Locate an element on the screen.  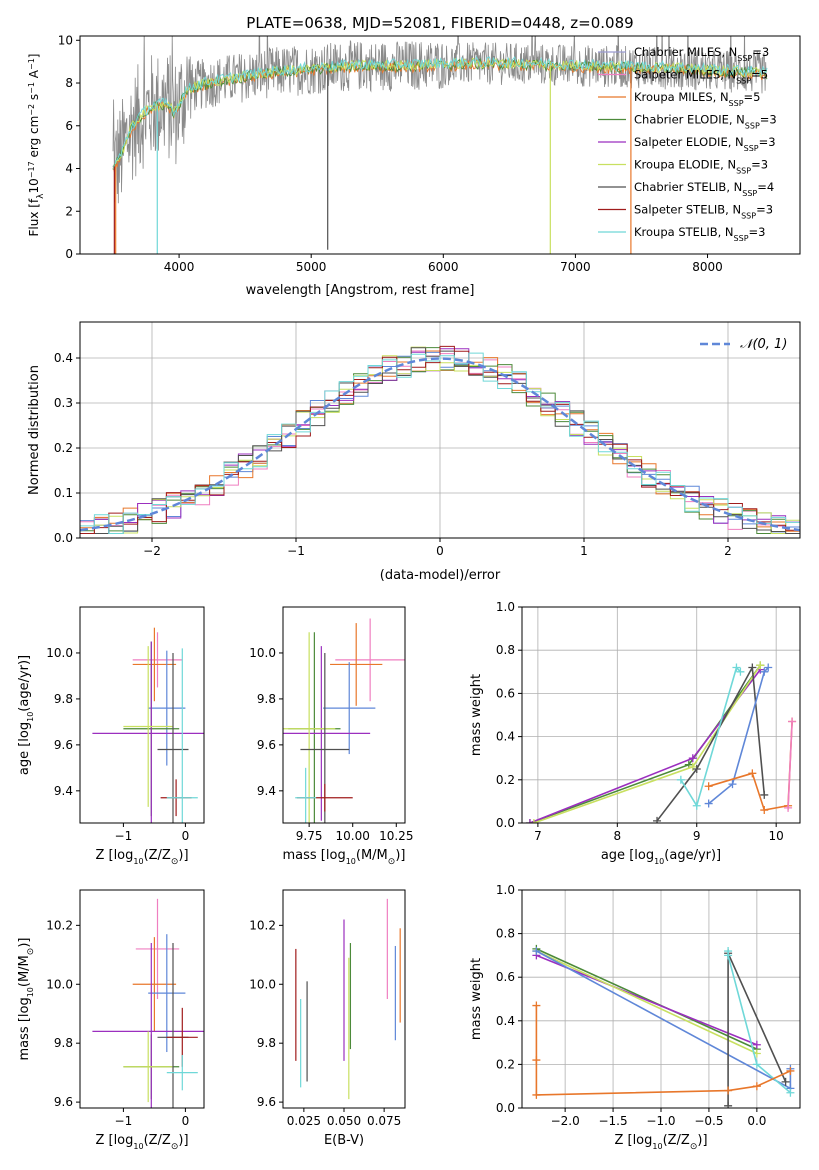
weight-vs-age-xtick-label: 10 is located at coordinates (776, 836).